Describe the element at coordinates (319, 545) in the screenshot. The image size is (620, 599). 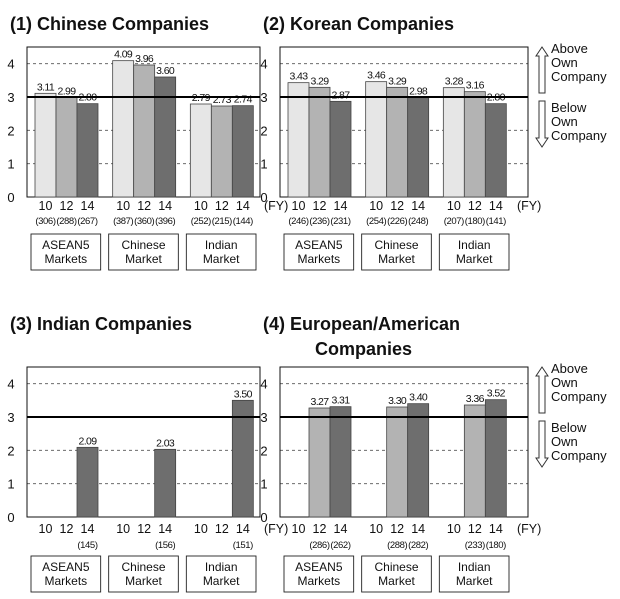
I see `sample-size-label: (286)` at that location.